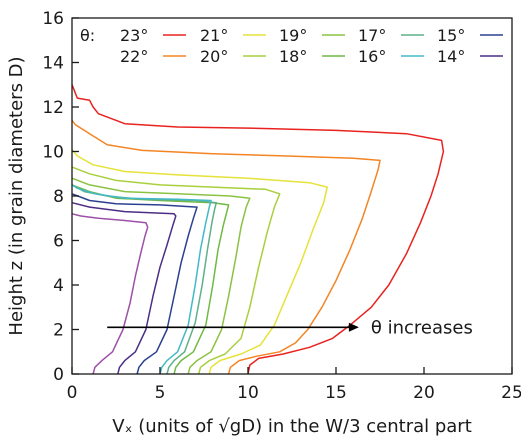  Describe the element at coordinates (293, 56) in the screenshot. I see `legend-label-5: 18°` at that location.